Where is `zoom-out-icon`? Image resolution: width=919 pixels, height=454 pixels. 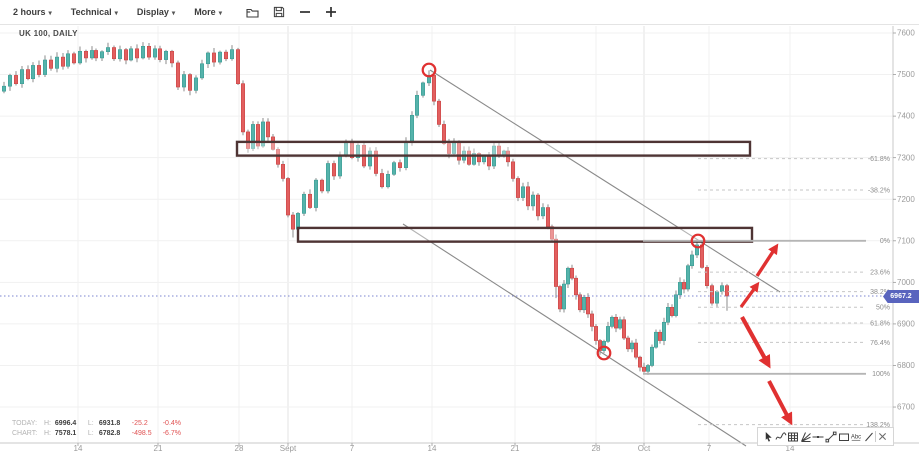
zoom-out-icon is located at coordinates (305, 12).